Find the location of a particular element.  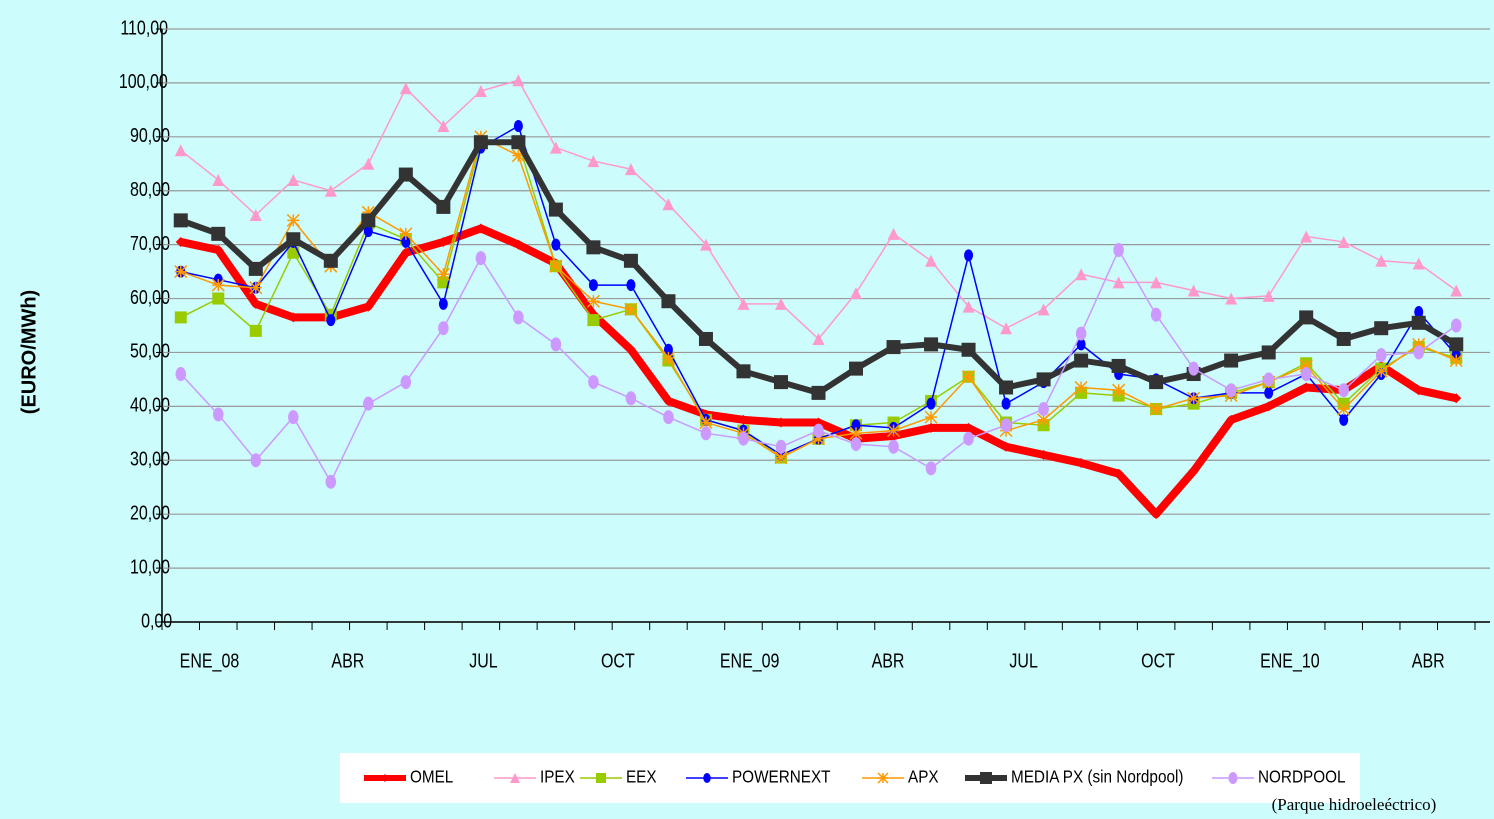

y-tick-label: 30,00 is located at coordinates (150, 459).